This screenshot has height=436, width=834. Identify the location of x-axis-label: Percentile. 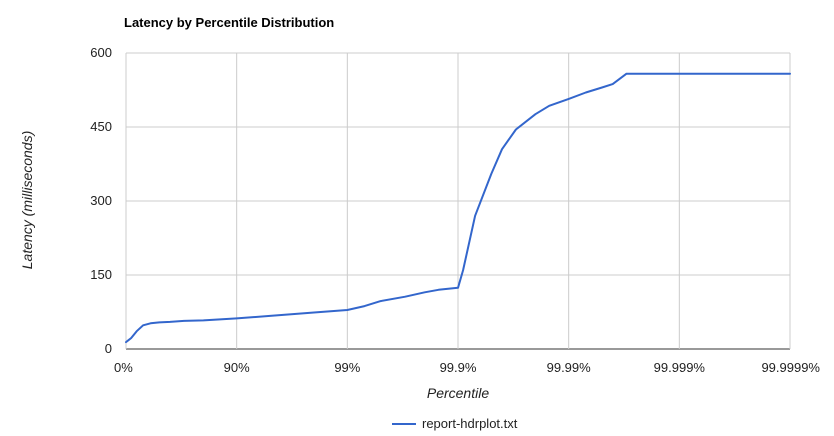
(458, 393).